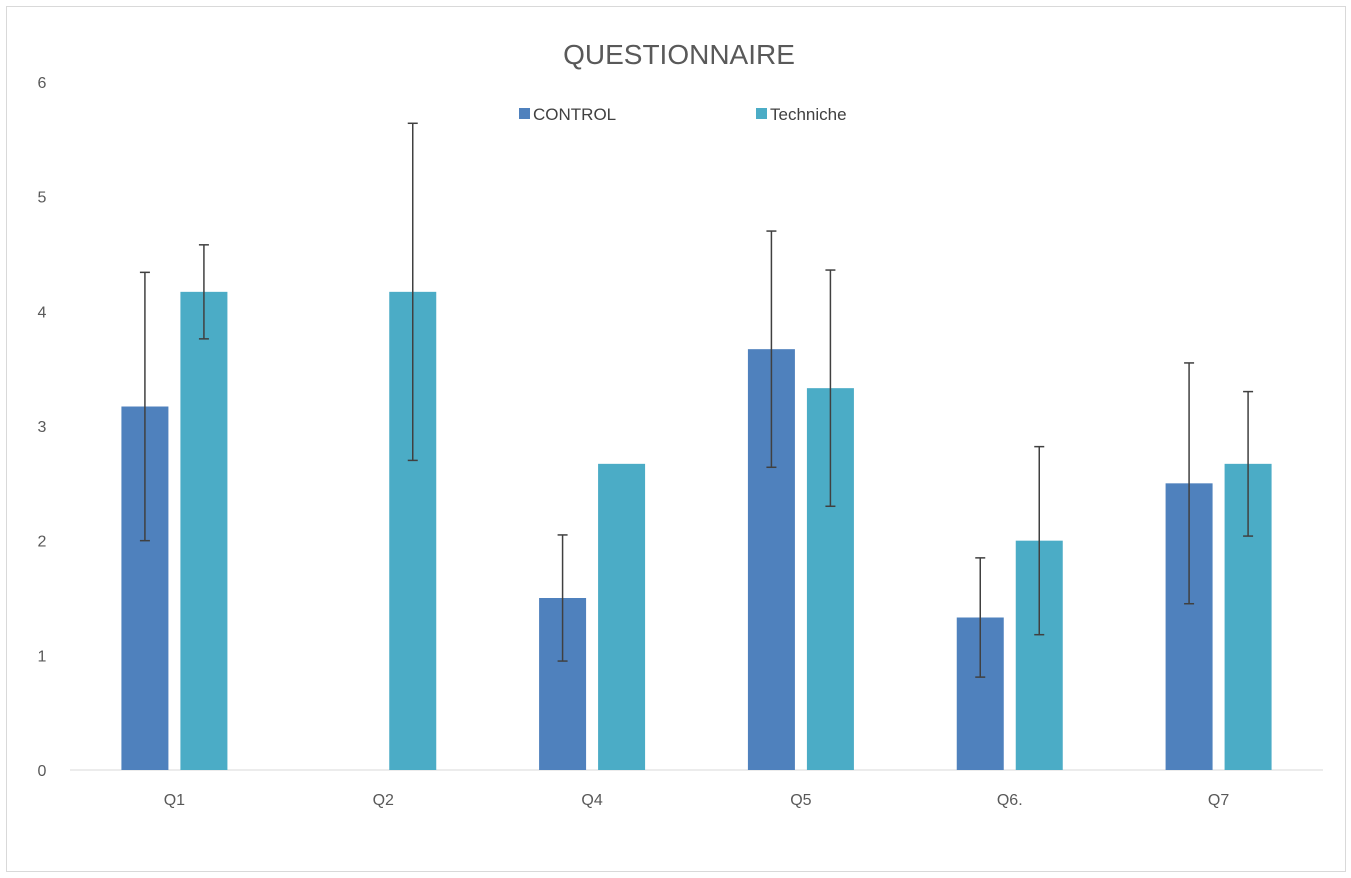 This screenshot has height=878, width=1351. What do you see at coordinates (42, 542) in the screenshot?
I see `y-tick-label: 2` at bounding box center [42, 542].